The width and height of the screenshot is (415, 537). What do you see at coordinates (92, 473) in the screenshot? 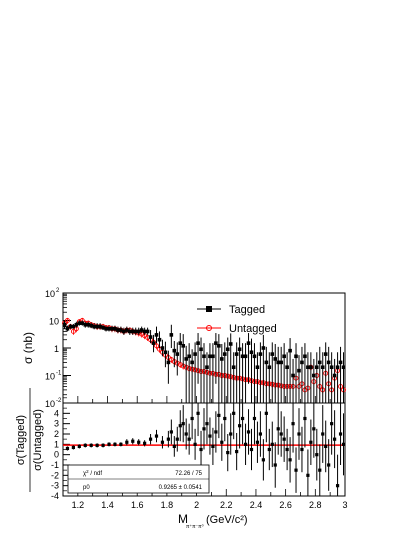
I see `chi2-label: χ2 / ndf` at bounding box center [92, 473].